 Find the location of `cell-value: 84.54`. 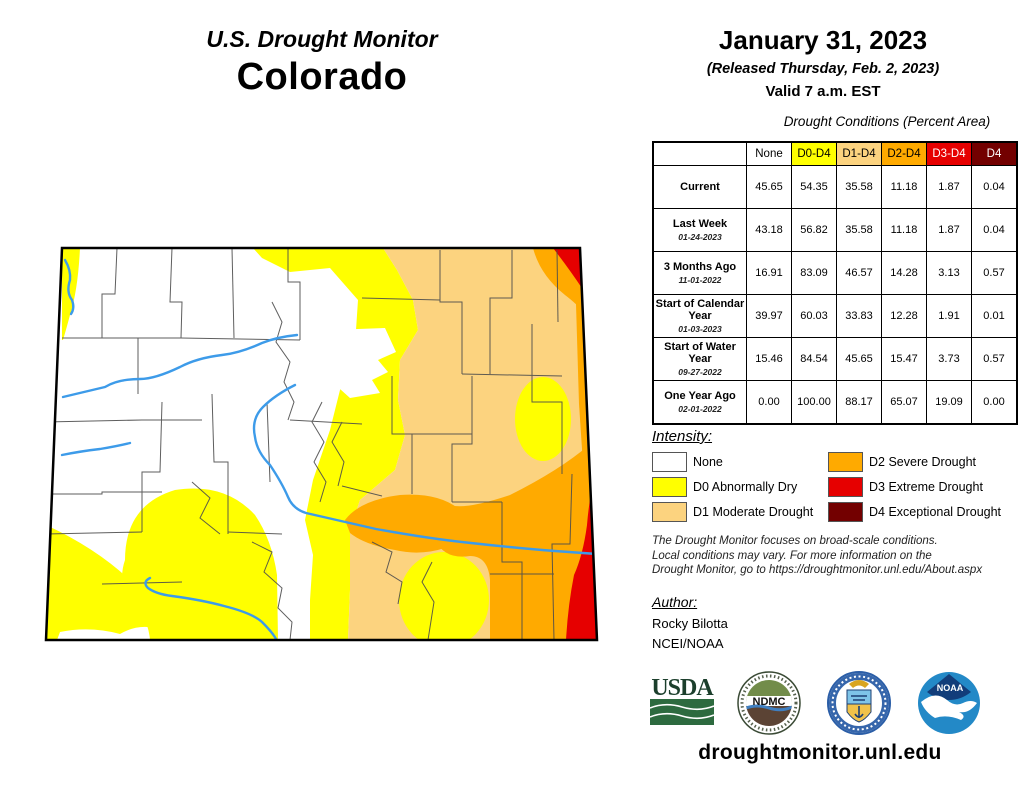

cell-value: 84.54 is located at coordinates (814, 359).